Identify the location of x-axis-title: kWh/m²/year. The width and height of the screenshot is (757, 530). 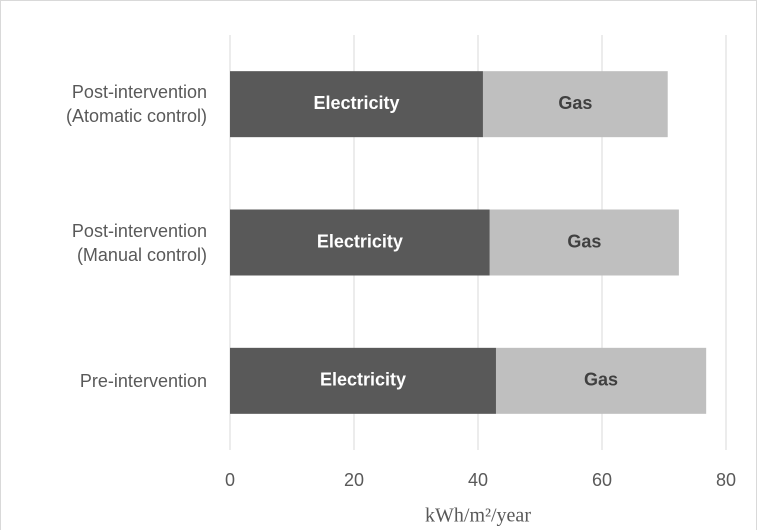
(478, 516).